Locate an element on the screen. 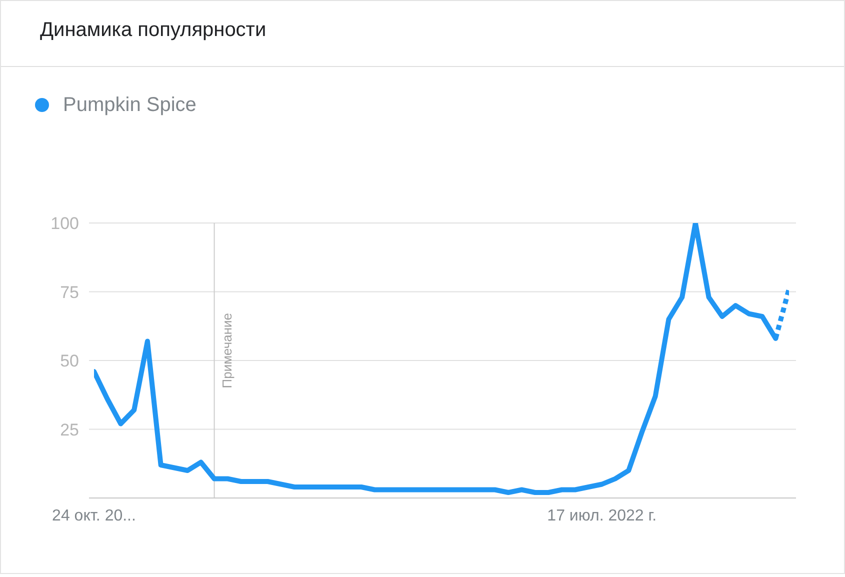  x-tick-label: 17 июл. 2022 г. is located at coordinates (602, 515).